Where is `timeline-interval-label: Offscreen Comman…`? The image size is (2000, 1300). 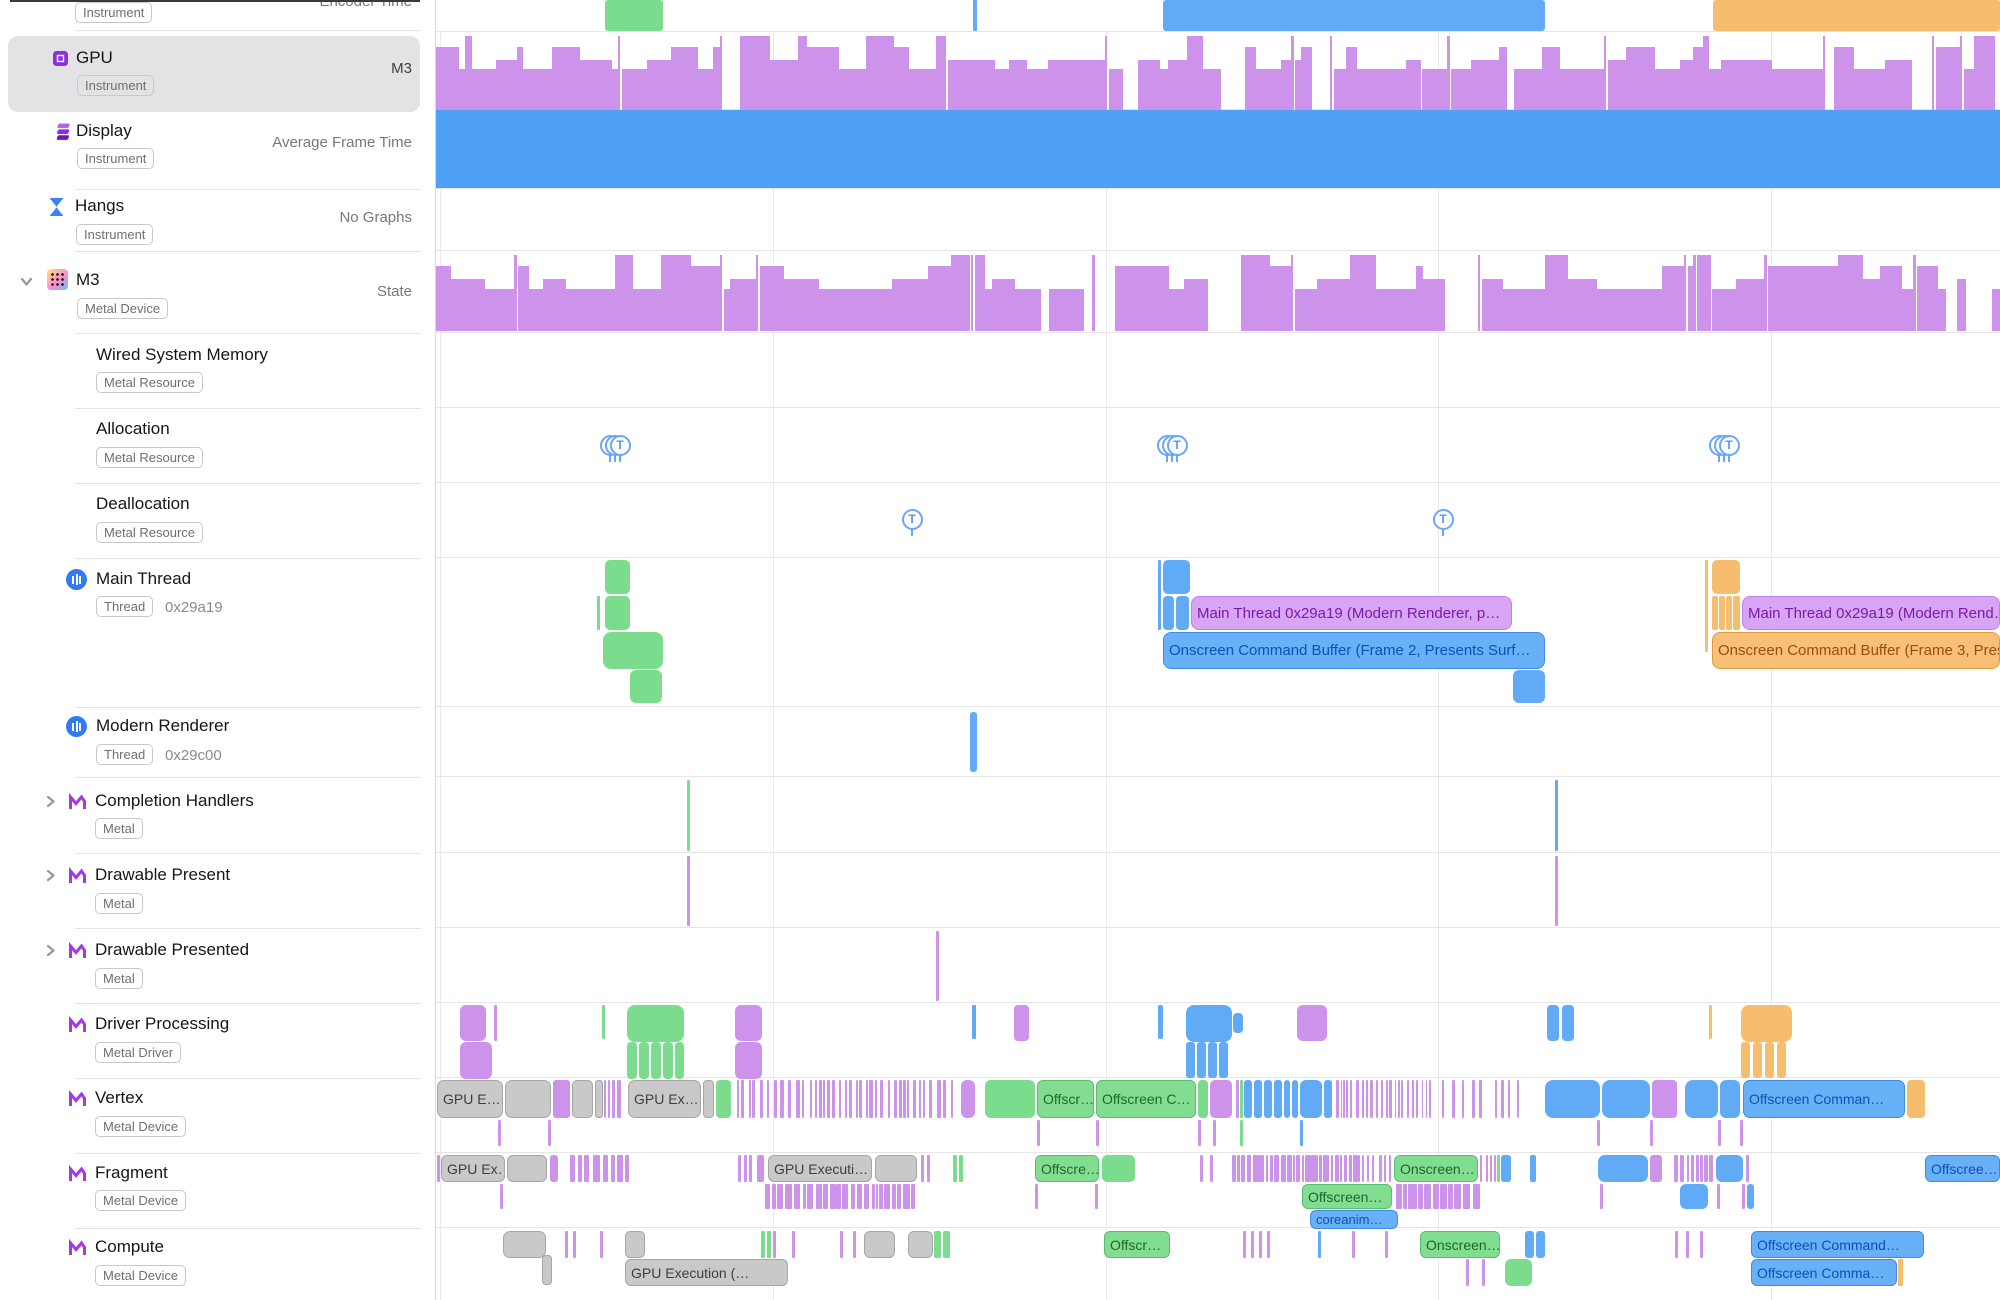
timeline-interval-label: Offscreen Comman… is located at coordinates (1824, 1099).